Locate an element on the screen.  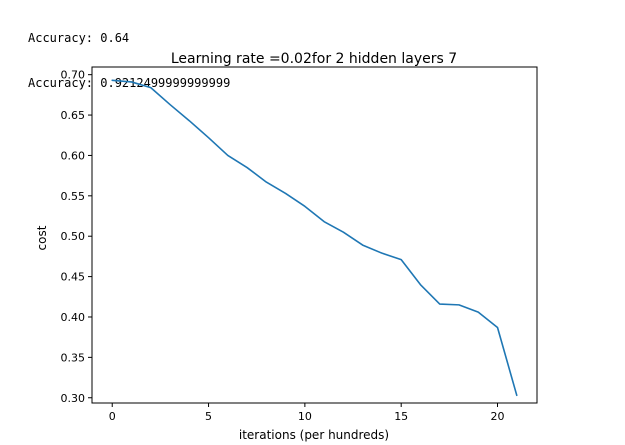
y-tick-label: 0.70 is located at coordinates (73, 75).